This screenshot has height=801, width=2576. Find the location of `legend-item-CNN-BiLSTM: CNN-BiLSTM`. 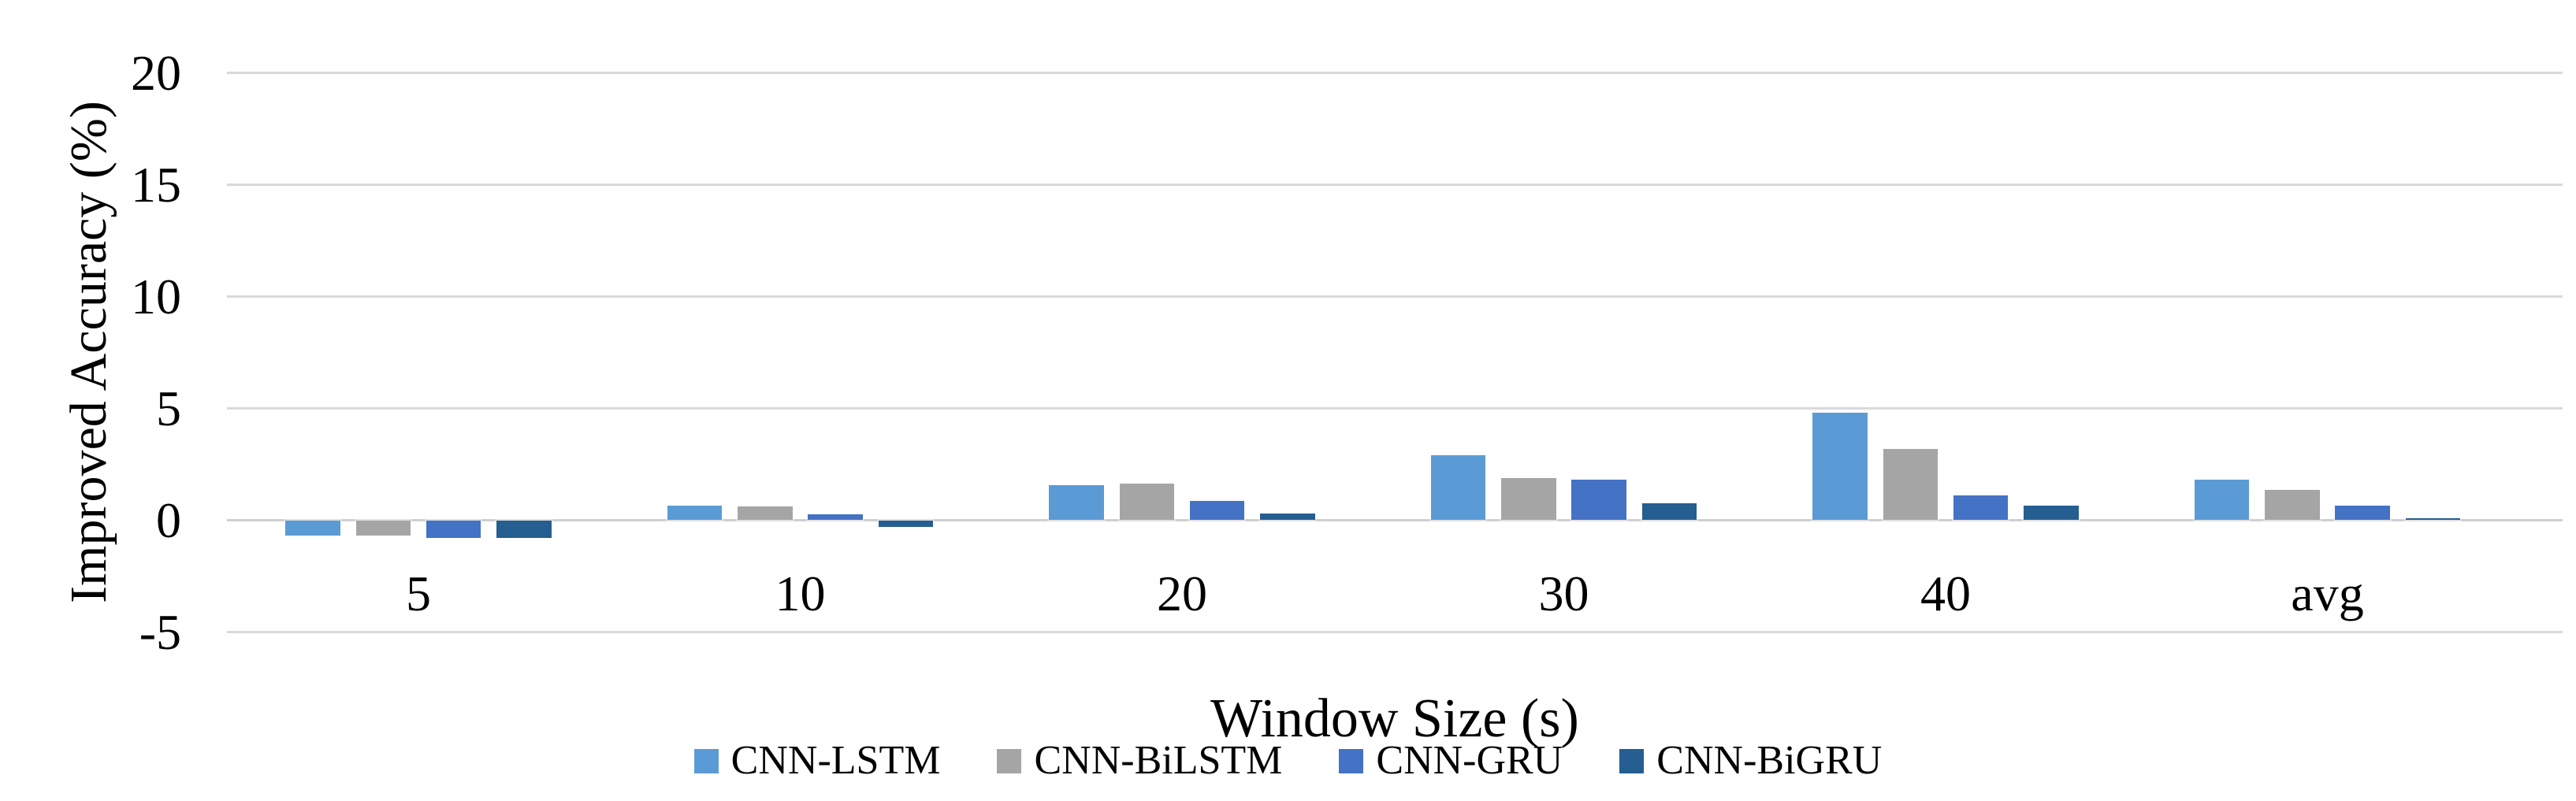

legend-item-CNN-BiLSTM: CNN-BiLSTM is located at coordinates (1139, 760).